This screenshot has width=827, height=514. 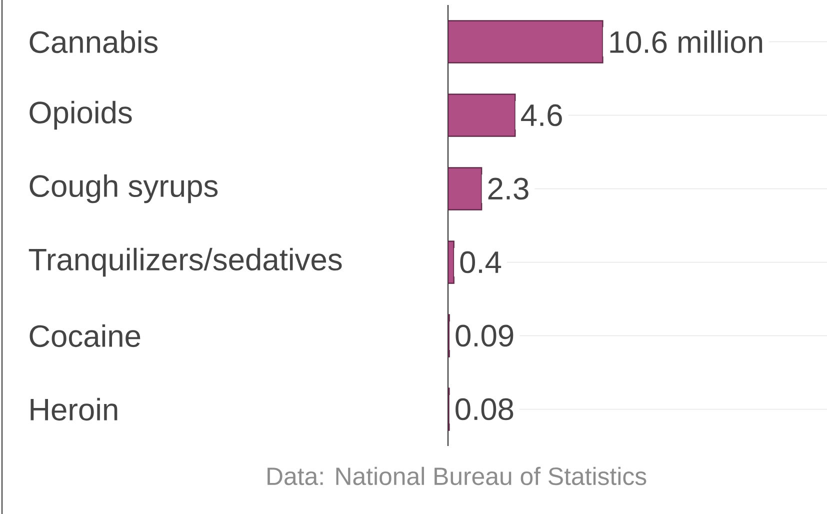 What do you see at coordinates (85, 336) in the screenshot?
I see `y-tick-label: Cocaine` at bounding box center [85, 336].